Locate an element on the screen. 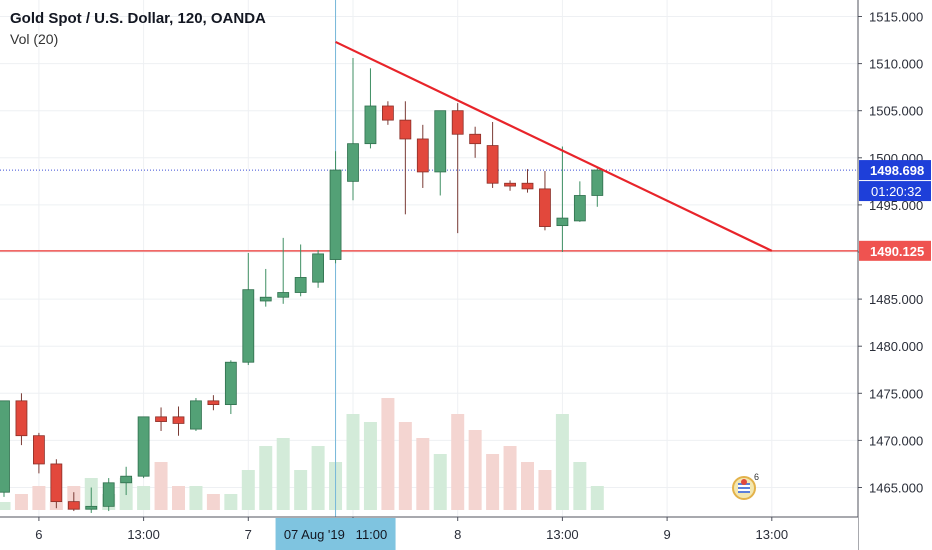 The image size is (932, 550). time-tick-label: 7 is located at coordinates (248, 534).